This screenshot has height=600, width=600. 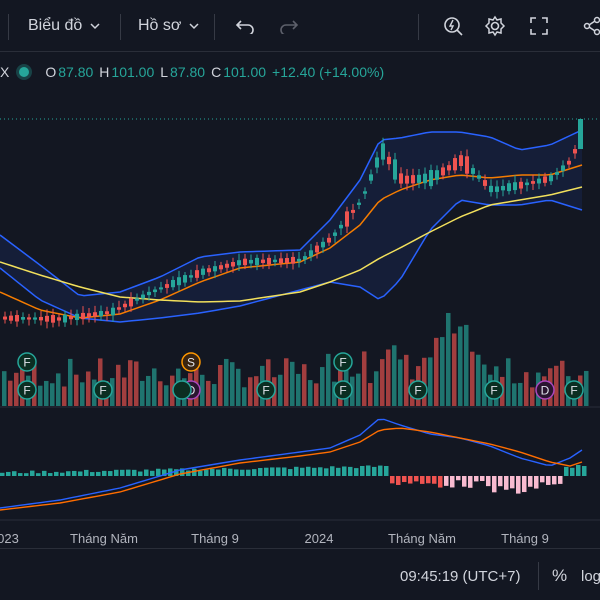 I want to click on toolbar-separator, so click(x=120, y=27).